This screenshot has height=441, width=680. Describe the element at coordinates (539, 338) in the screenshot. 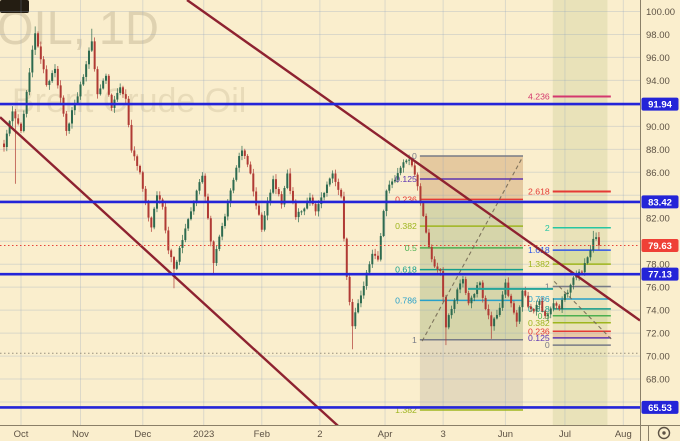

I see `fib-level-label-0.125: 0.125` at that location.